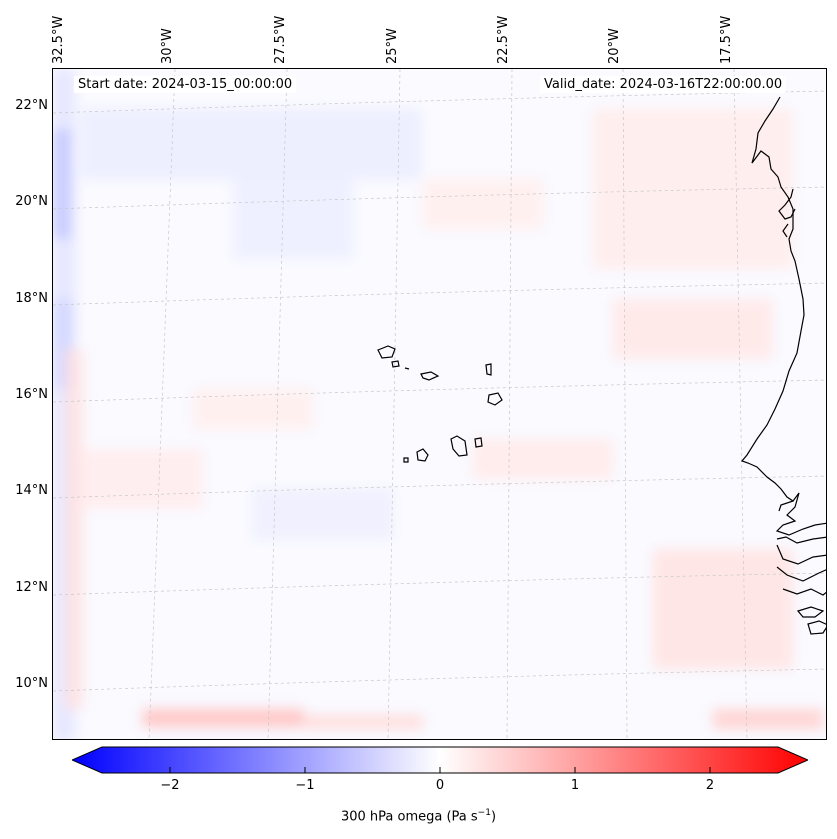 This screenshot has width=837, height=839. What do you see at coordinates (31, 683) in the screenshot?
I see `lat-label-10n: 10°N` at bounding box center [31, 683].